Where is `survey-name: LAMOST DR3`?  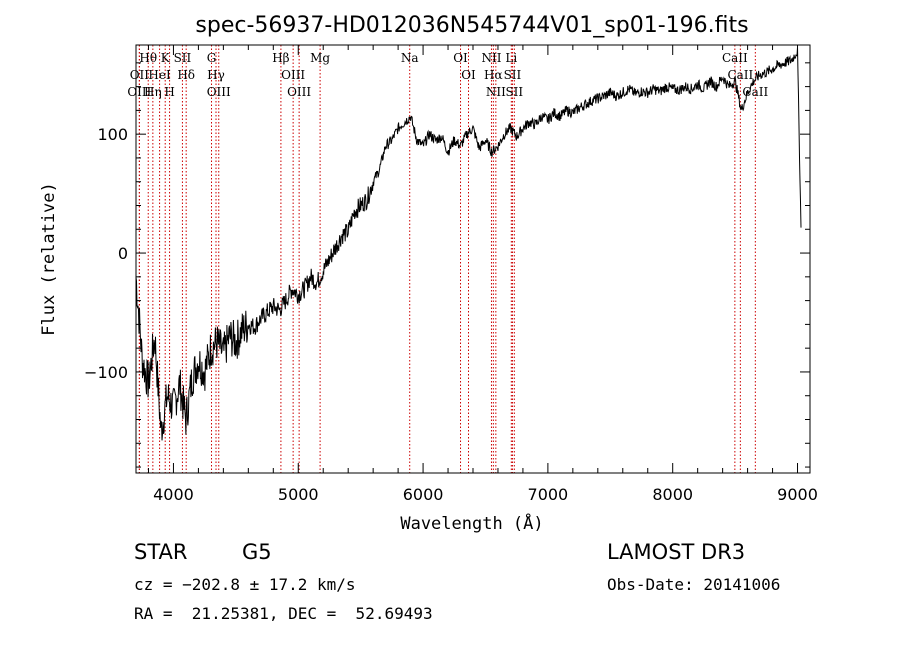 survey-name: LAMOST DR3 is located at coordinates (676, 552).